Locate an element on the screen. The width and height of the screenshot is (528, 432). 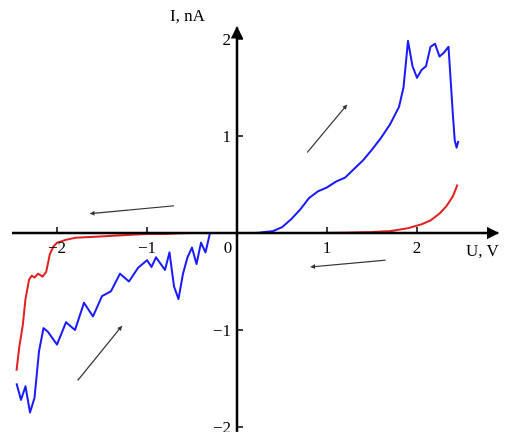
y-tick-label-1: −1 is located at coordinates (222, 330).